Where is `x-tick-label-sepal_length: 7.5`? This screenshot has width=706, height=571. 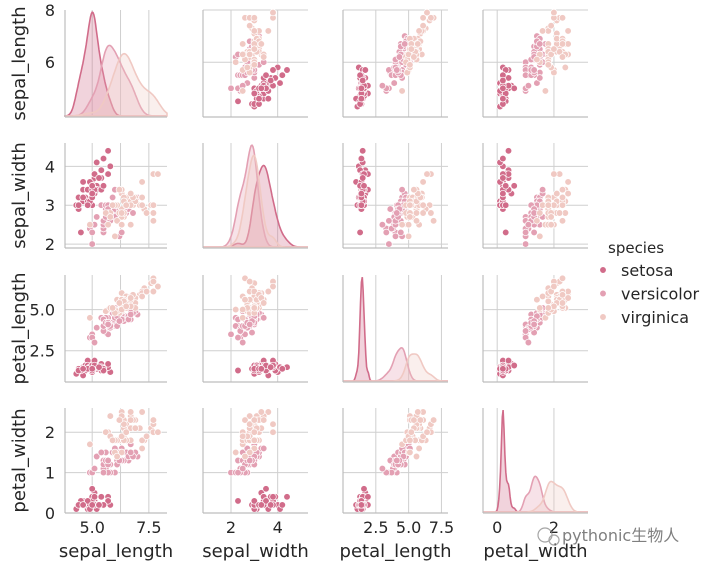 x-tick-label-sepal_length: 7.5 is located at coordinates (148, 527).